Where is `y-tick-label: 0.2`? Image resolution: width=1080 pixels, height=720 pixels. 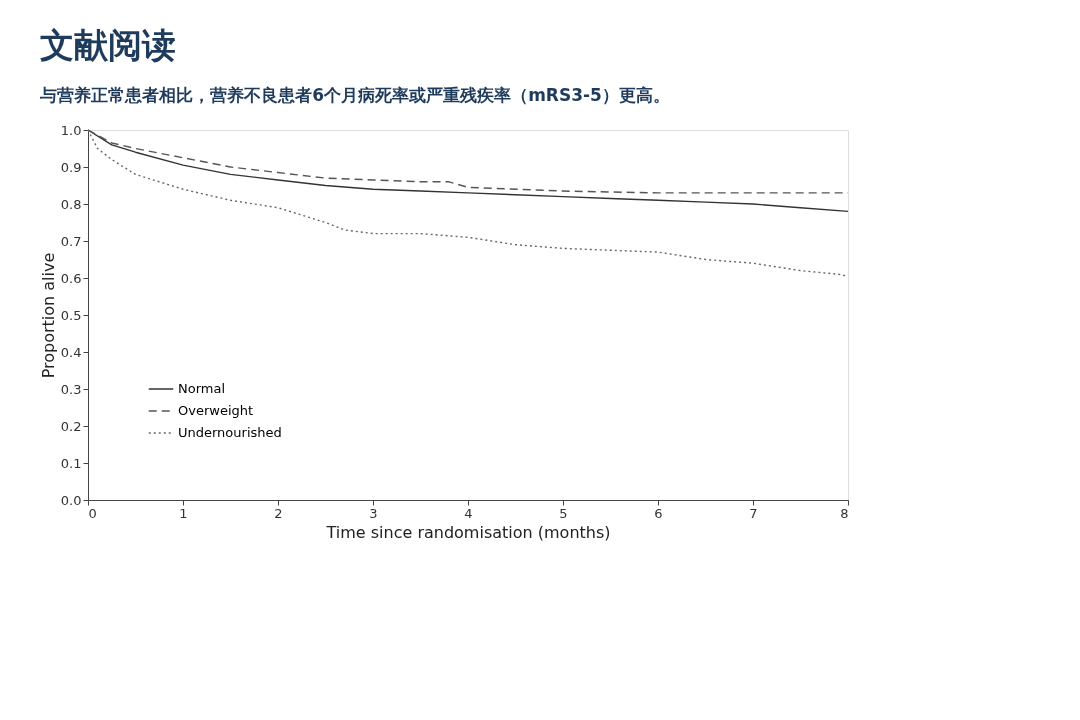 y-tick-label: 0.2 is located at coordinates (71, 426).